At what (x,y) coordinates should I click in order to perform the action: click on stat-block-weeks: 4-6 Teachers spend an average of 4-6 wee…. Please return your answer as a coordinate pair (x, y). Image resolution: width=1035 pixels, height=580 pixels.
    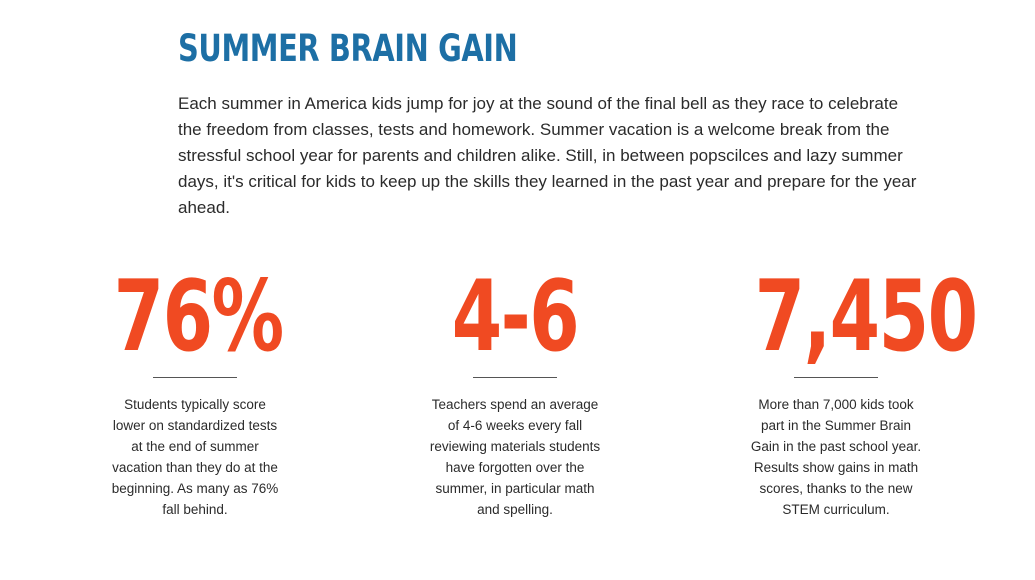
    Looking at the image, I should click on (515, 391).